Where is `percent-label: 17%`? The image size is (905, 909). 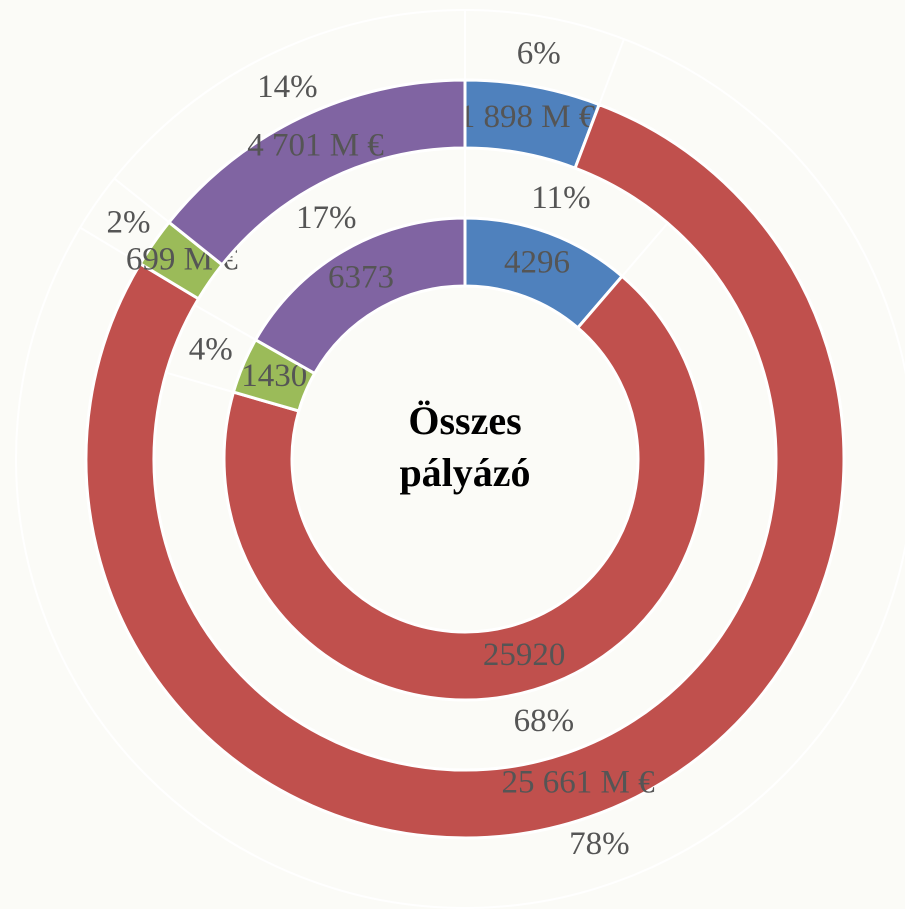 percent-label: 17% is located at coordinates (326, 218).